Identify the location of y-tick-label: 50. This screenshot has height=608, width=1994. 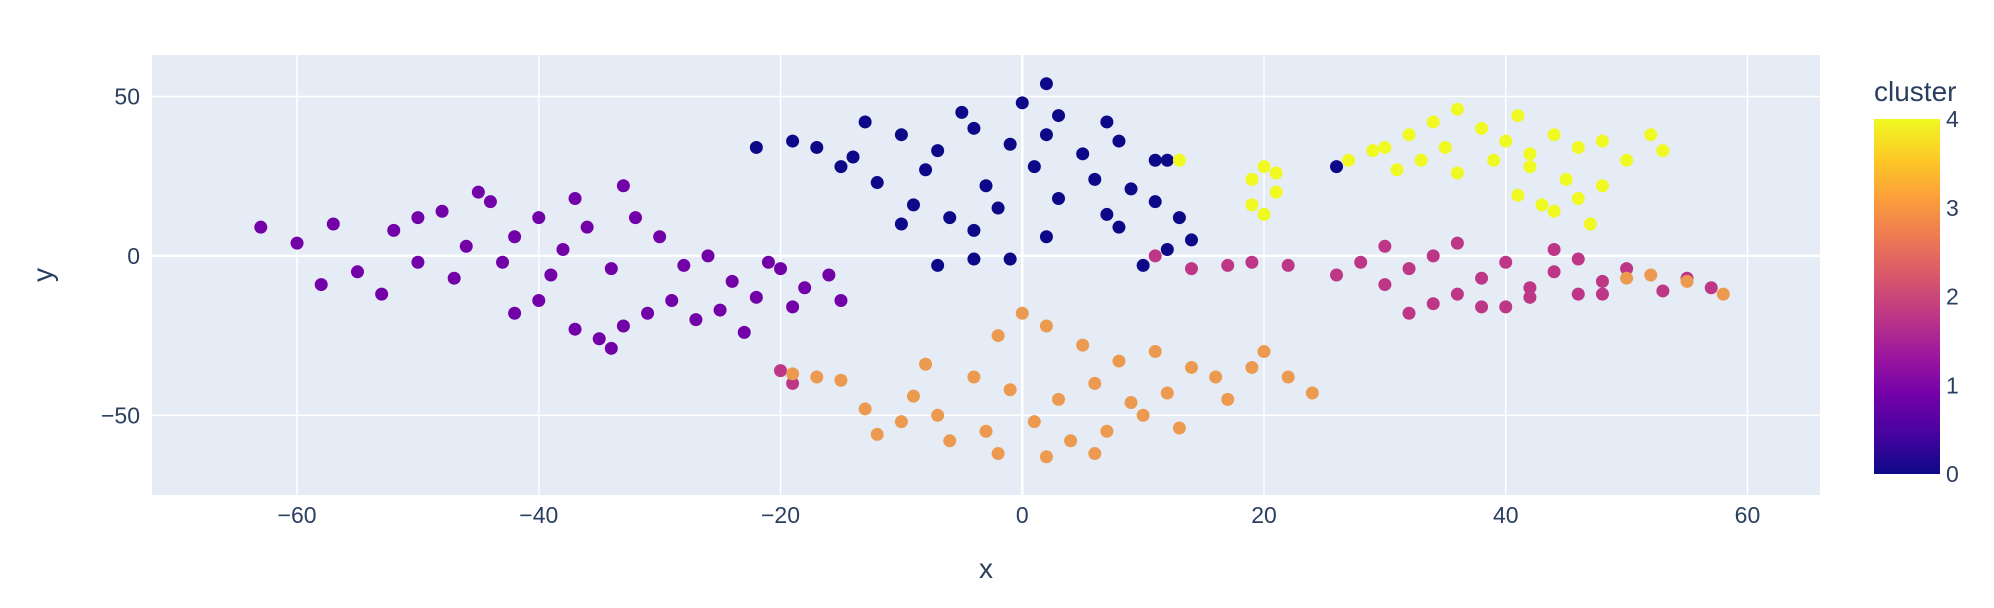
(127, 96).